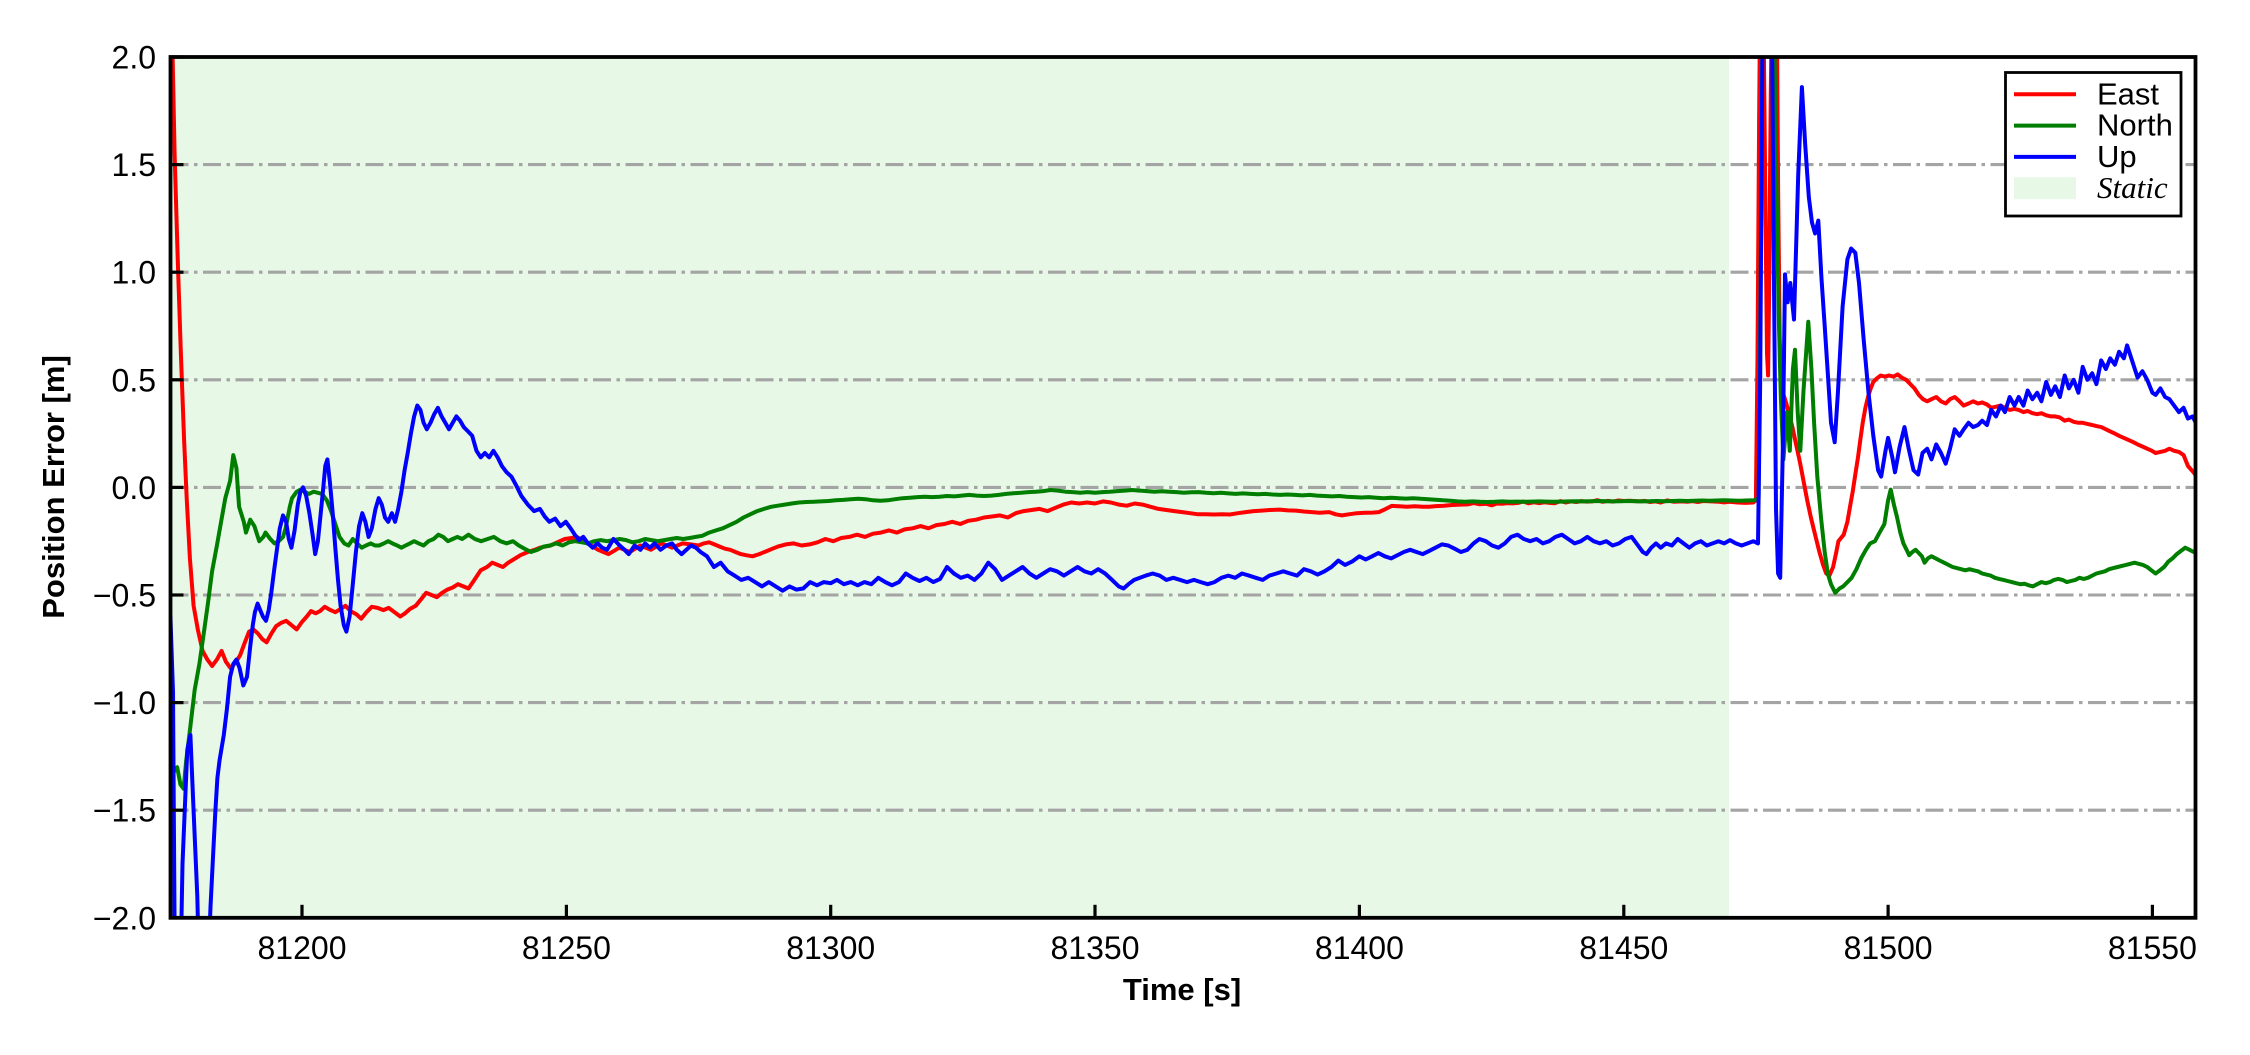  Describe the element at coordinates (1359, 948) in the screenshot. I see `svg-text: 81400` at that location.